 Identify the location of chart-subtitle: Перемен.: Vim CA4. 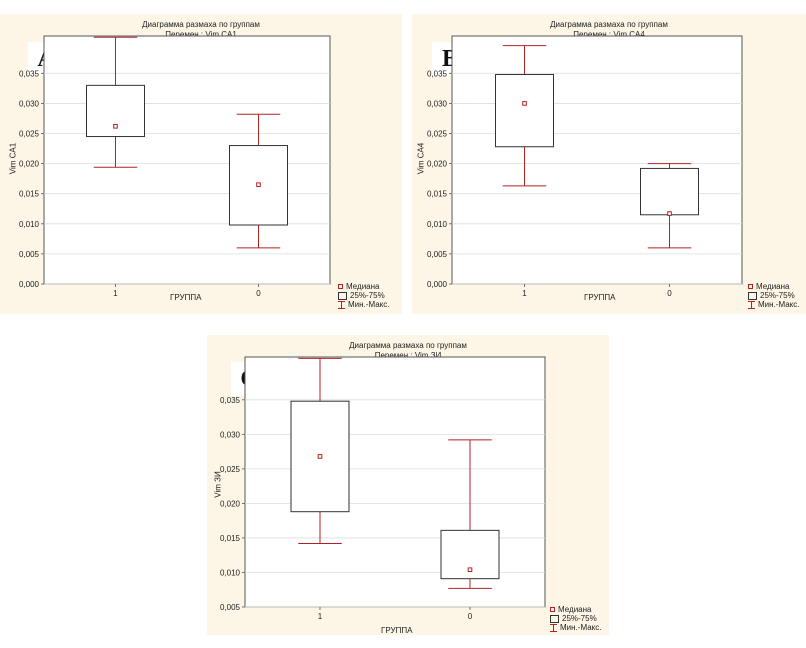
(609, 34).